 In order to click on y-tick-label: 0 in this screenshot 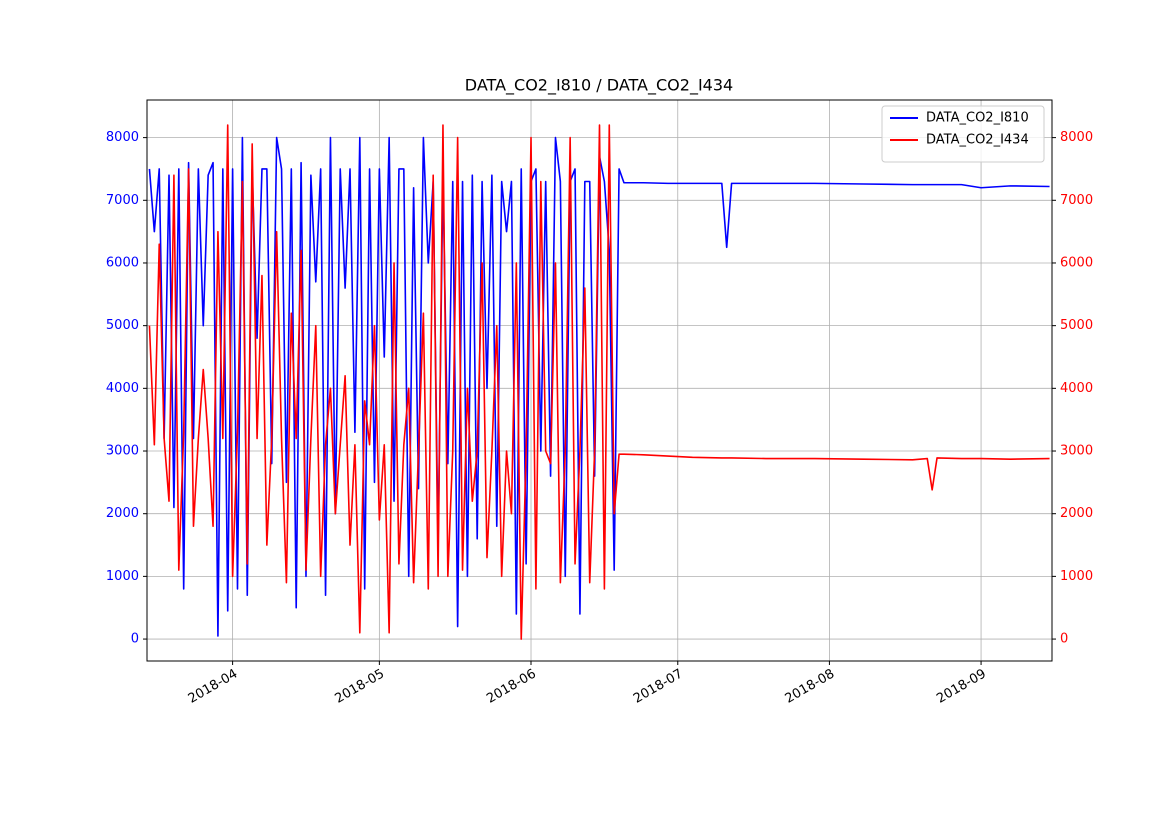, I will do `click(135, 639)`.